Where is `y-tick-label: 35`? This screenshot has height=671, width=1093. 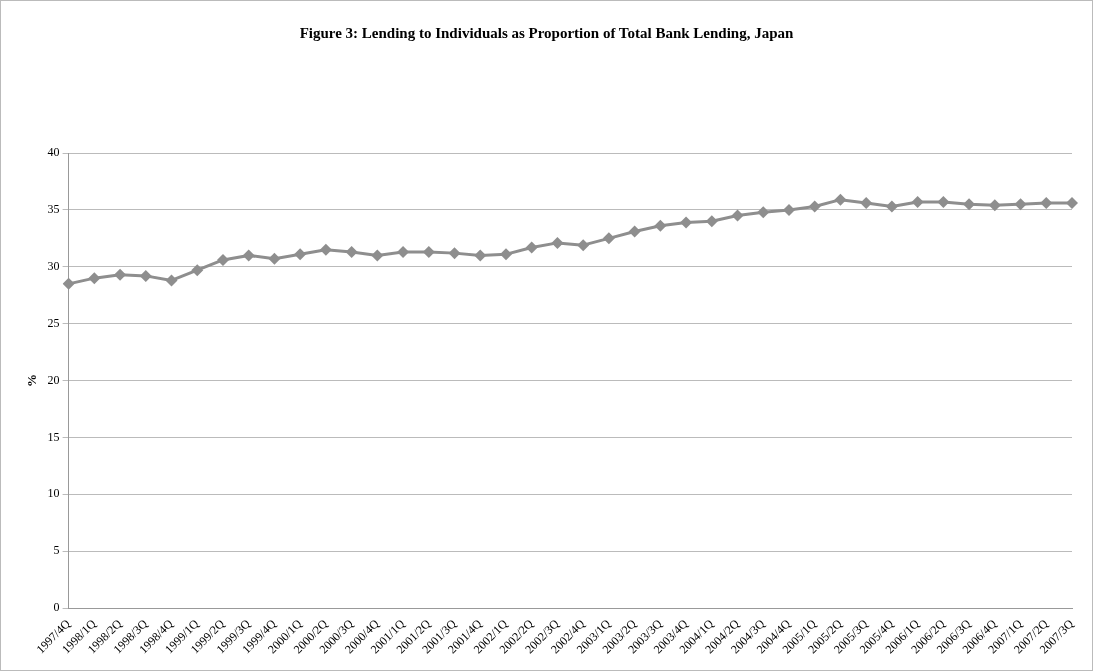
y-tick-label: 35 is located at coordinates (53, 209).